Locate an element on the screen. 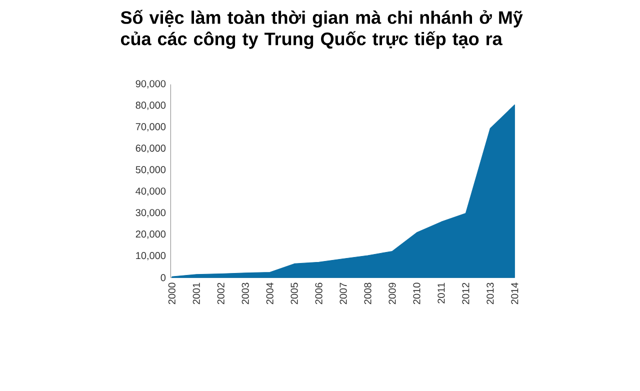 This screenshot has height=391, width=640. x-tick-label: 2008 is located at coordinates (368, 293).